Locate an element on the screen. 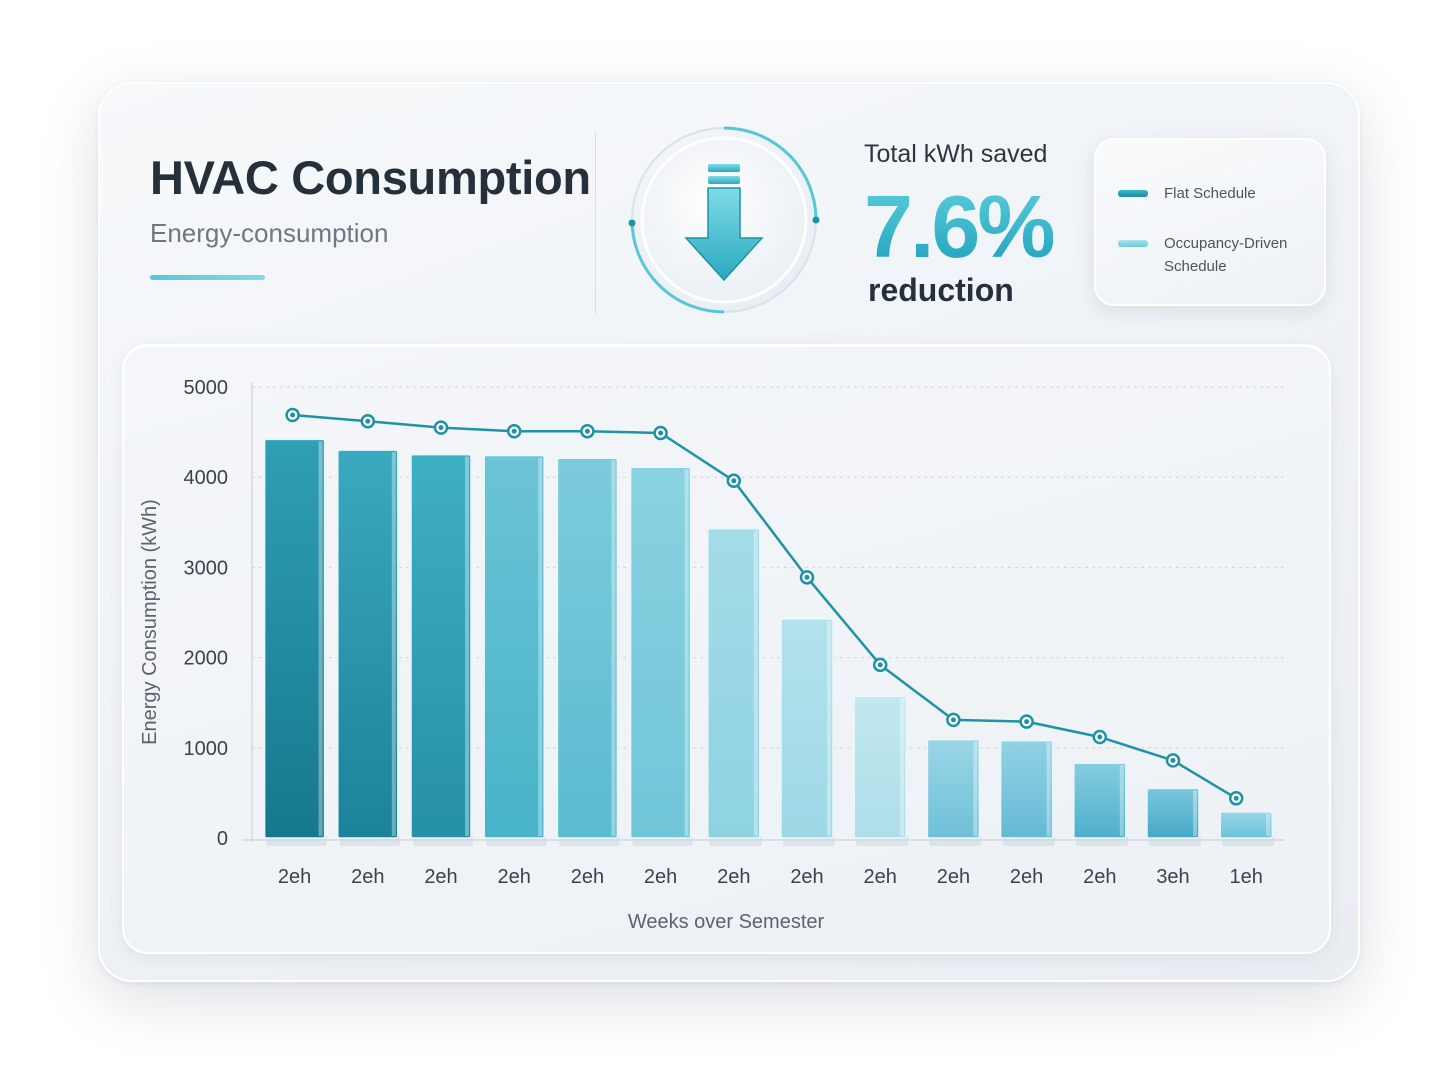 Image resolution: width=1448 pixels, height=1086 pixels. header-divider is located at coordinates (595, 223).